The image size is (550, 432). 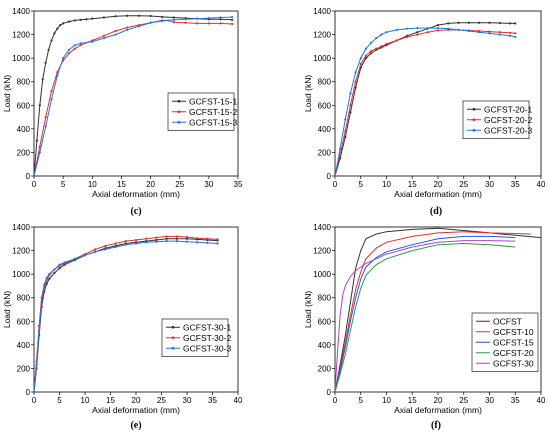 What do you see at coordinates (438, 410) in the screenshot?
I see `x-axis-label: Axial deformation (mm)` at bounding box center [438, 410].